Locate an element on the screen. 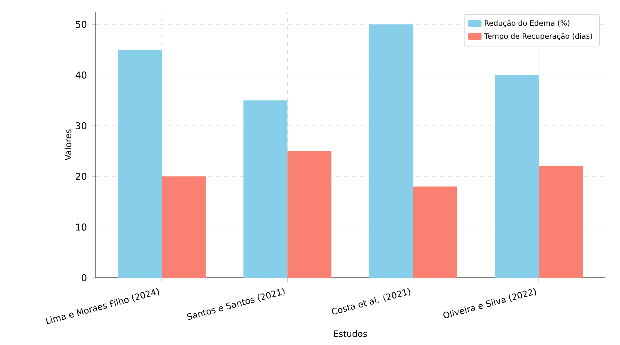 The width and height of the screenshot is (620, 345). y-axis-title: Valores is located at coordinates (68, 145).